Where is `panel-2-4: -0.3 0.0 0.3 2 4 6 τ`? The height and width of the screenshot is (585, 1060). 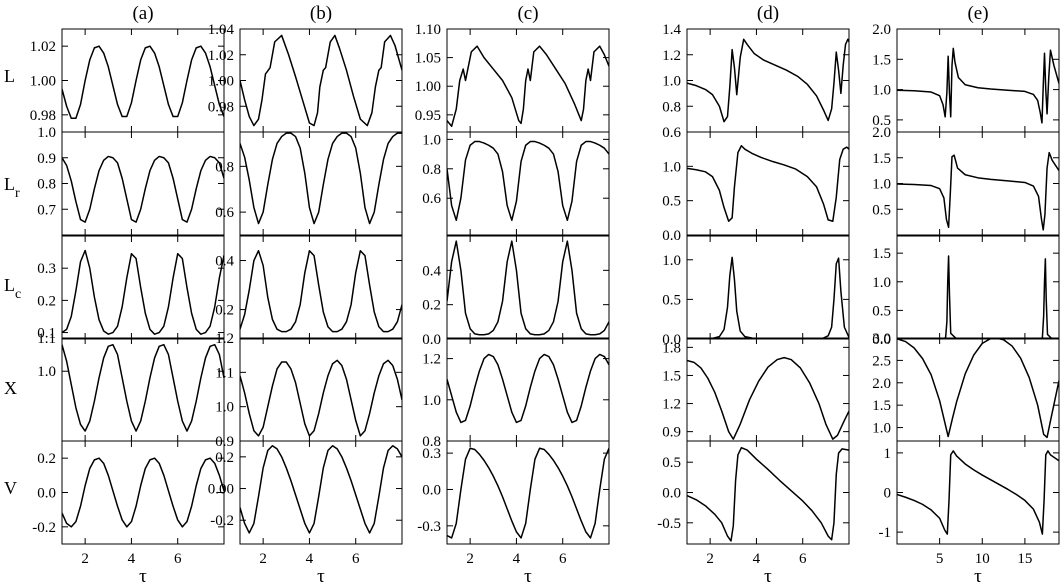
panel-2-4: -0.3 0.0 0.3 2 4 6 τ is located at coordinates (513, 512).